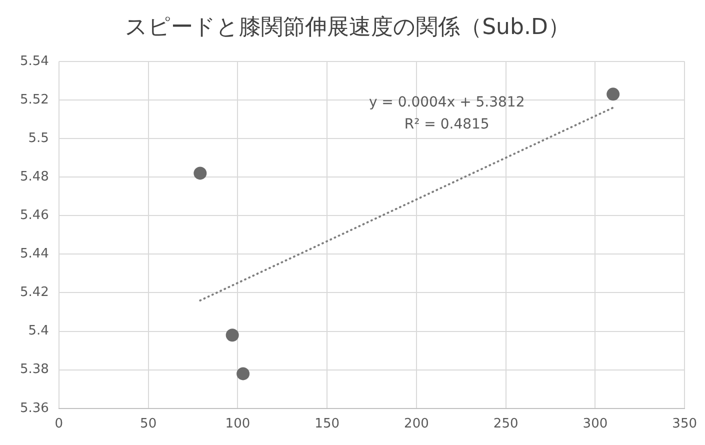 The image size is (705, 445). What do you see at coordinates (34, 61) in the screenshot?
I see `y-tick-label: 5.54` at bounding box center [34, 61].